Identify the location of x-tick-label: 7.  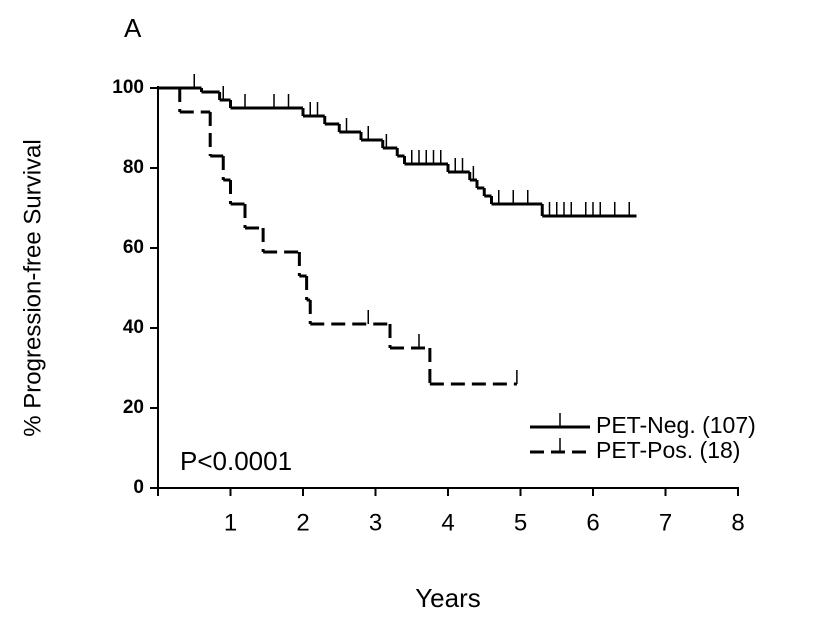
(665, 522).